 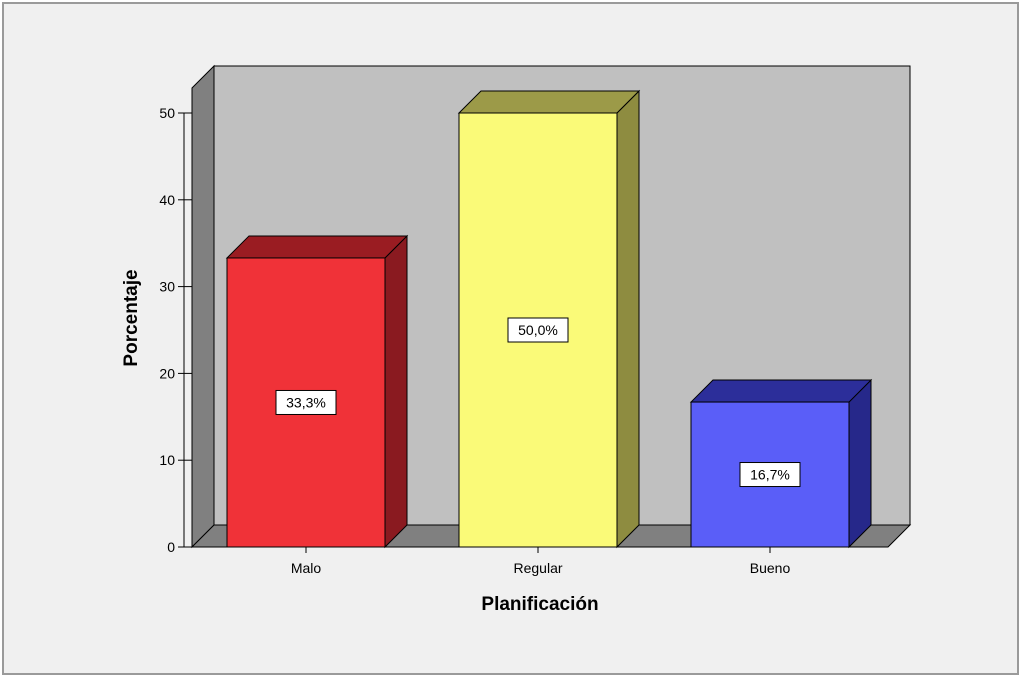 I want to click on x-axis-label: Planificación, so click(x=539, y=604).